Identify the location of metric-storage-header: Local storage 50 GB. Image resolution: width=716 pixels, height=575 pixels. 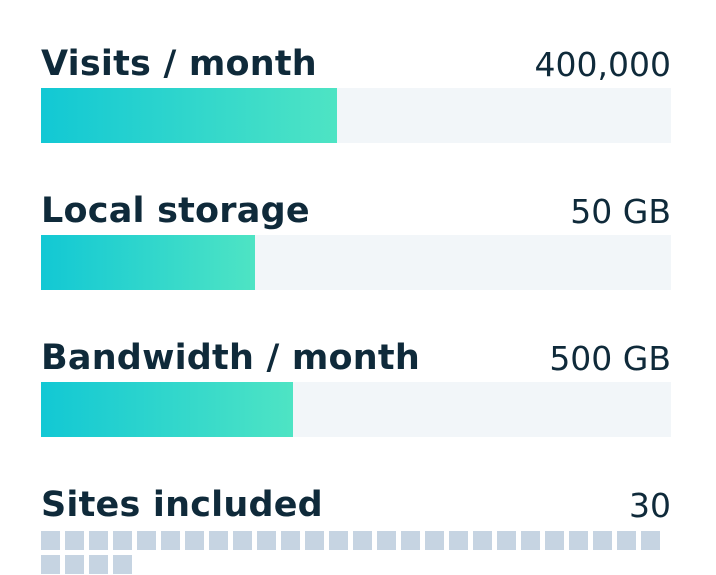
(356, 210).